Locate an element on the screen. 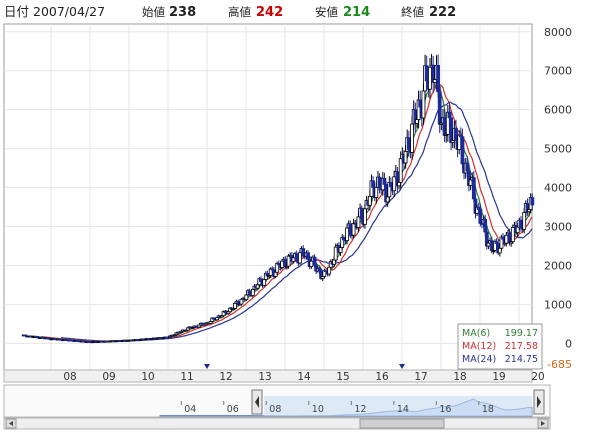  scroll-thumb is located at coordinates (402, 423).